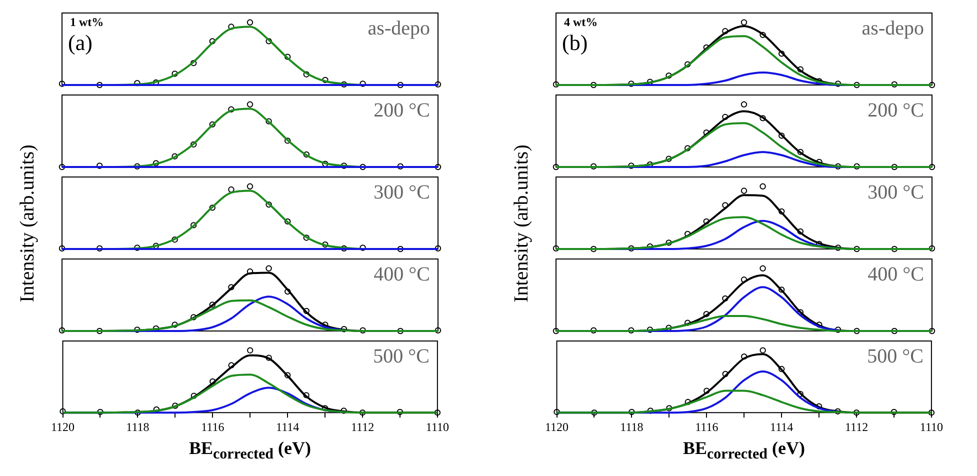  What do you see at coordinates (632, 427) in the screenshot?
I see `x-tick-label: 1118` at bounding box center [632, 427].